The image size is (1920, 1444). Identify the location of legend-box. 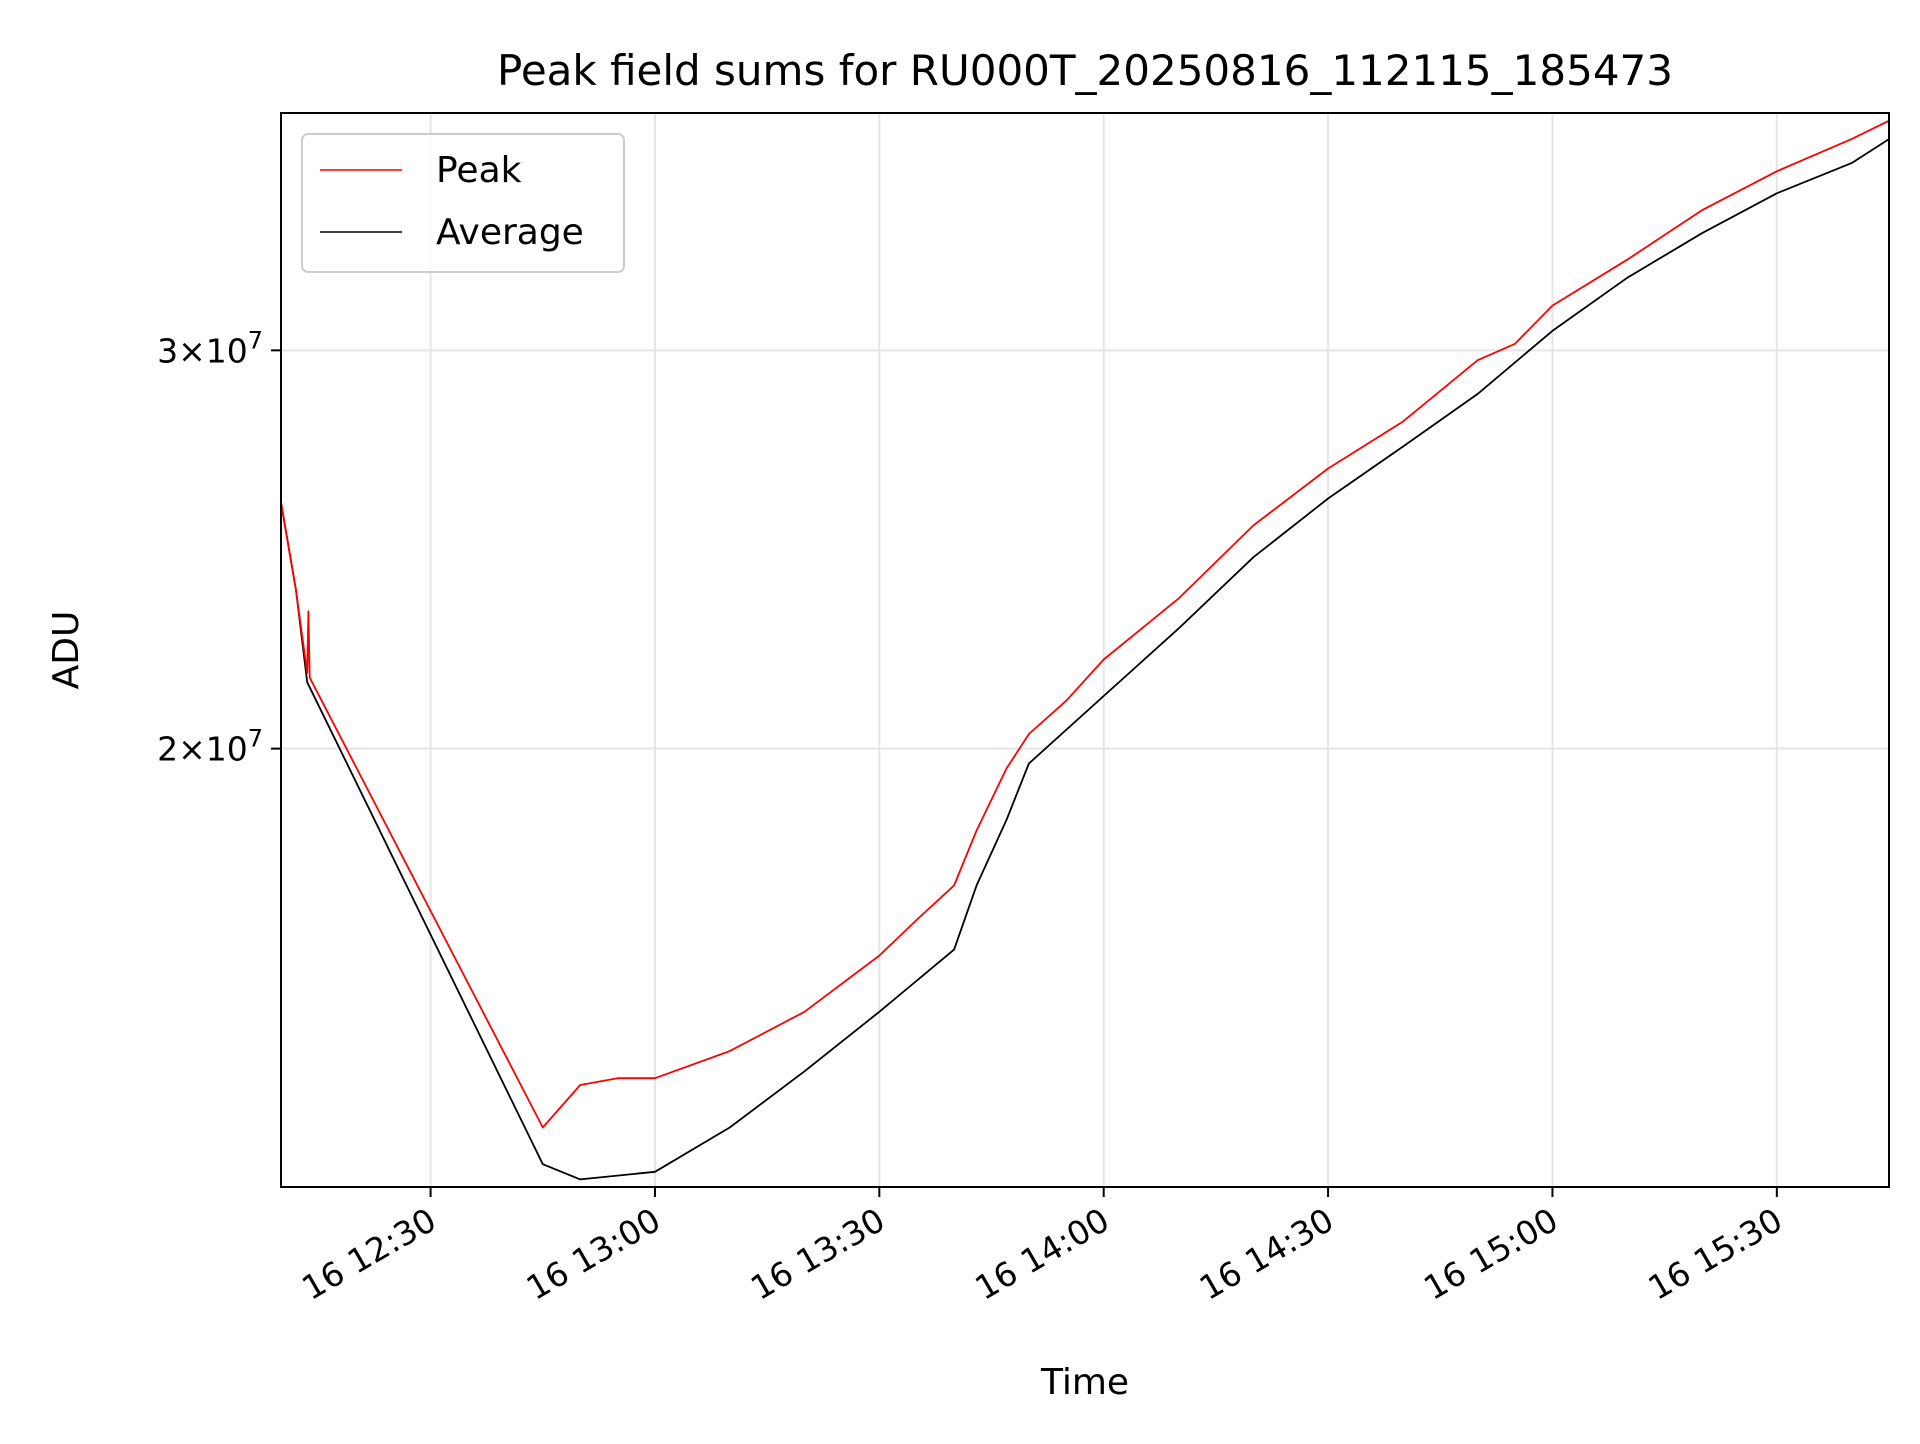
(463, 203).